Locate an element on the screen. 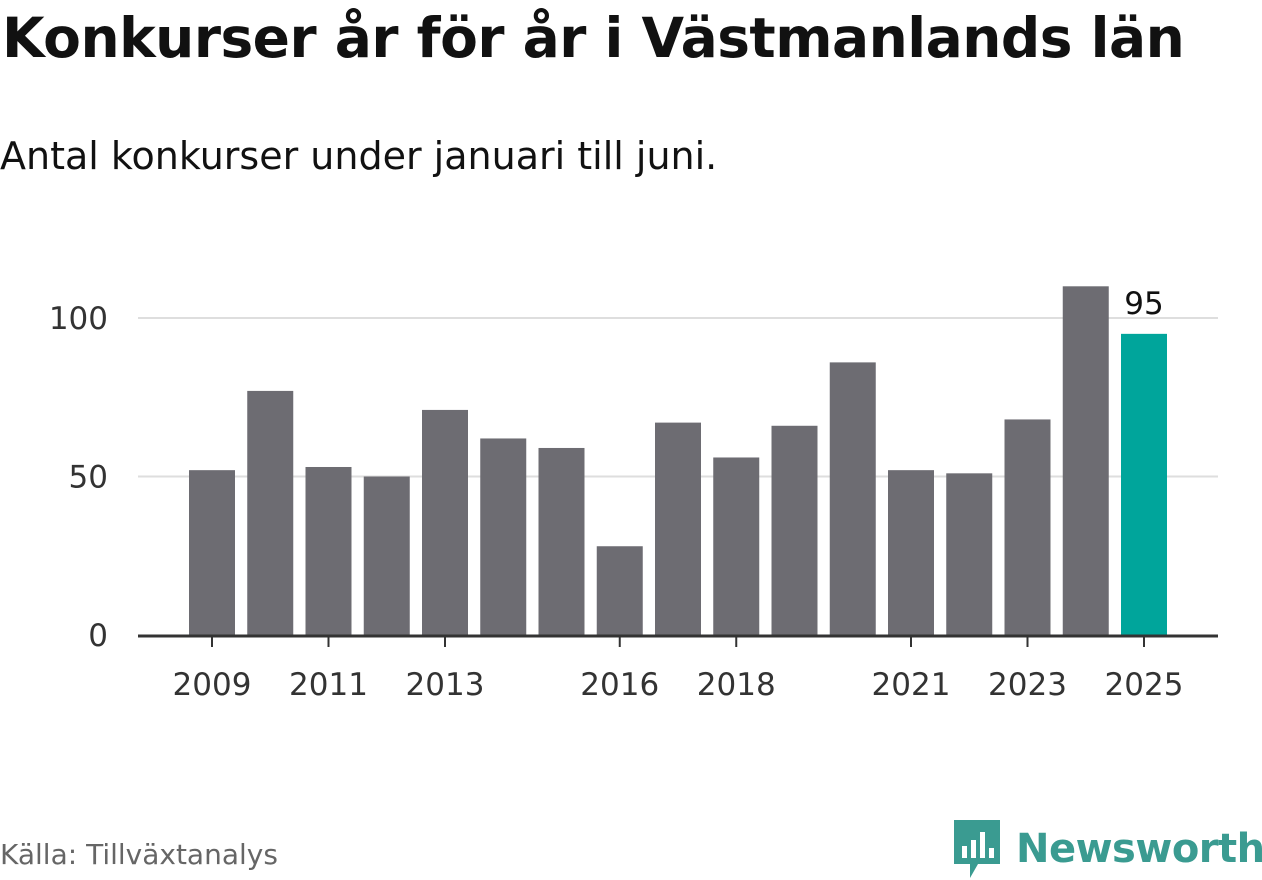 The width and height of the screenshot is (1262, 880). y-axis-labels: 0 50 100 is located at coordinates (78, 477).